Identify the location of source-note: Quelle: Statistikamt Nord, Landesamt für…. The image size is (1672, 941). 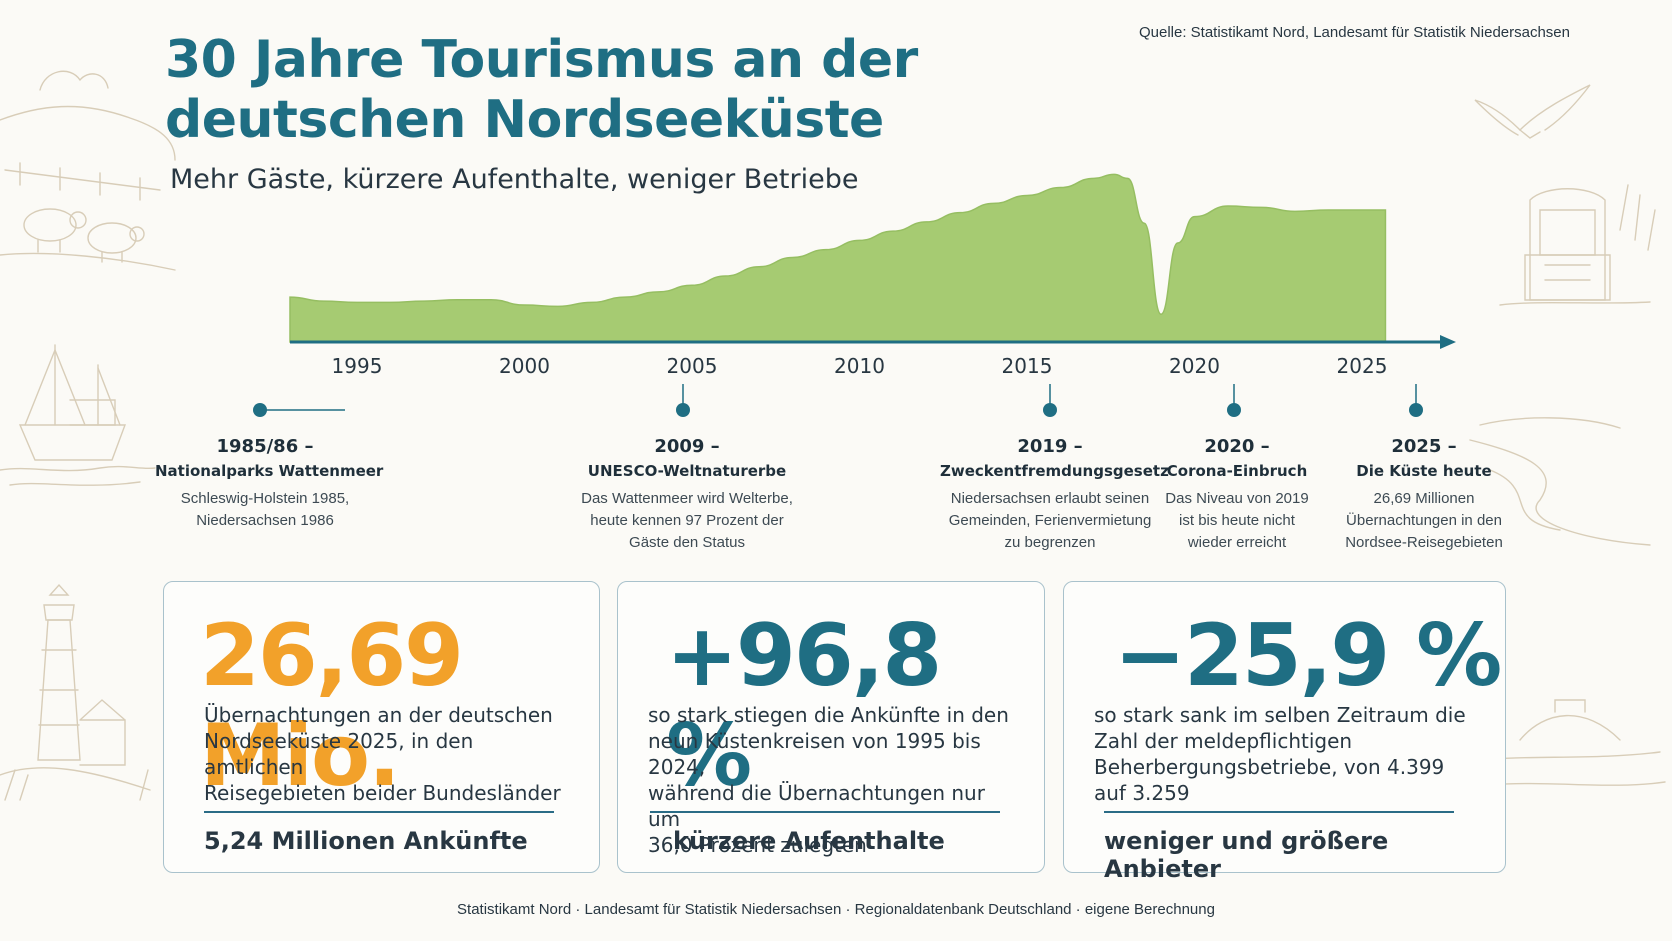
(1354, 32).